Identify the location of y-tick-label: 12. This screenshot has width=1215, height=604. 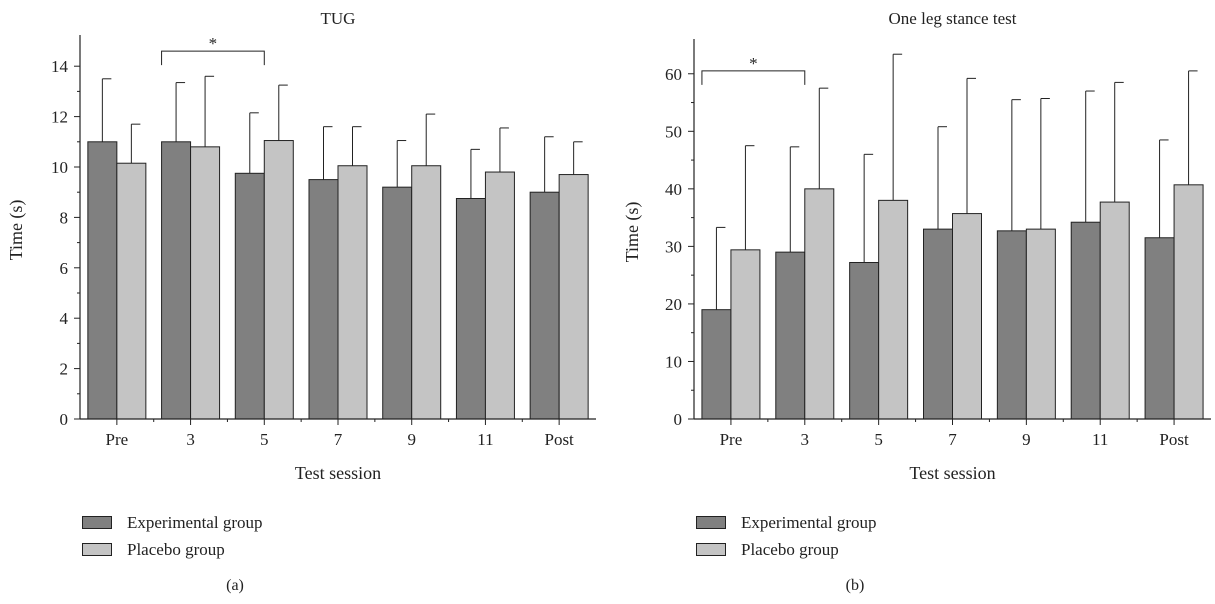
(59, 117).